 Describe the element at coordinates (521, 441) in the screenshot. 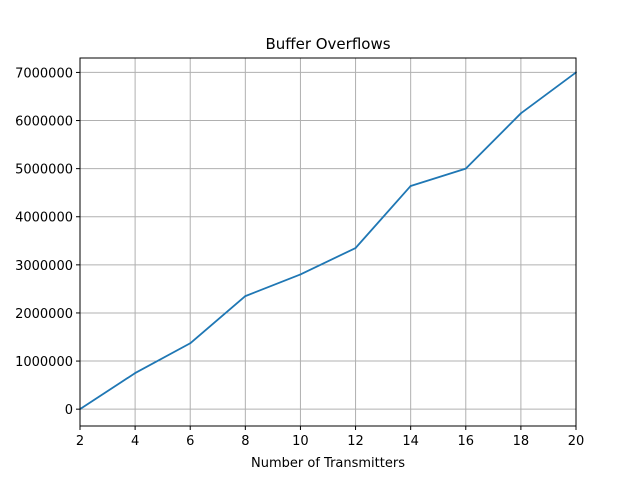

I see `x-tick-label: 18` at that location.